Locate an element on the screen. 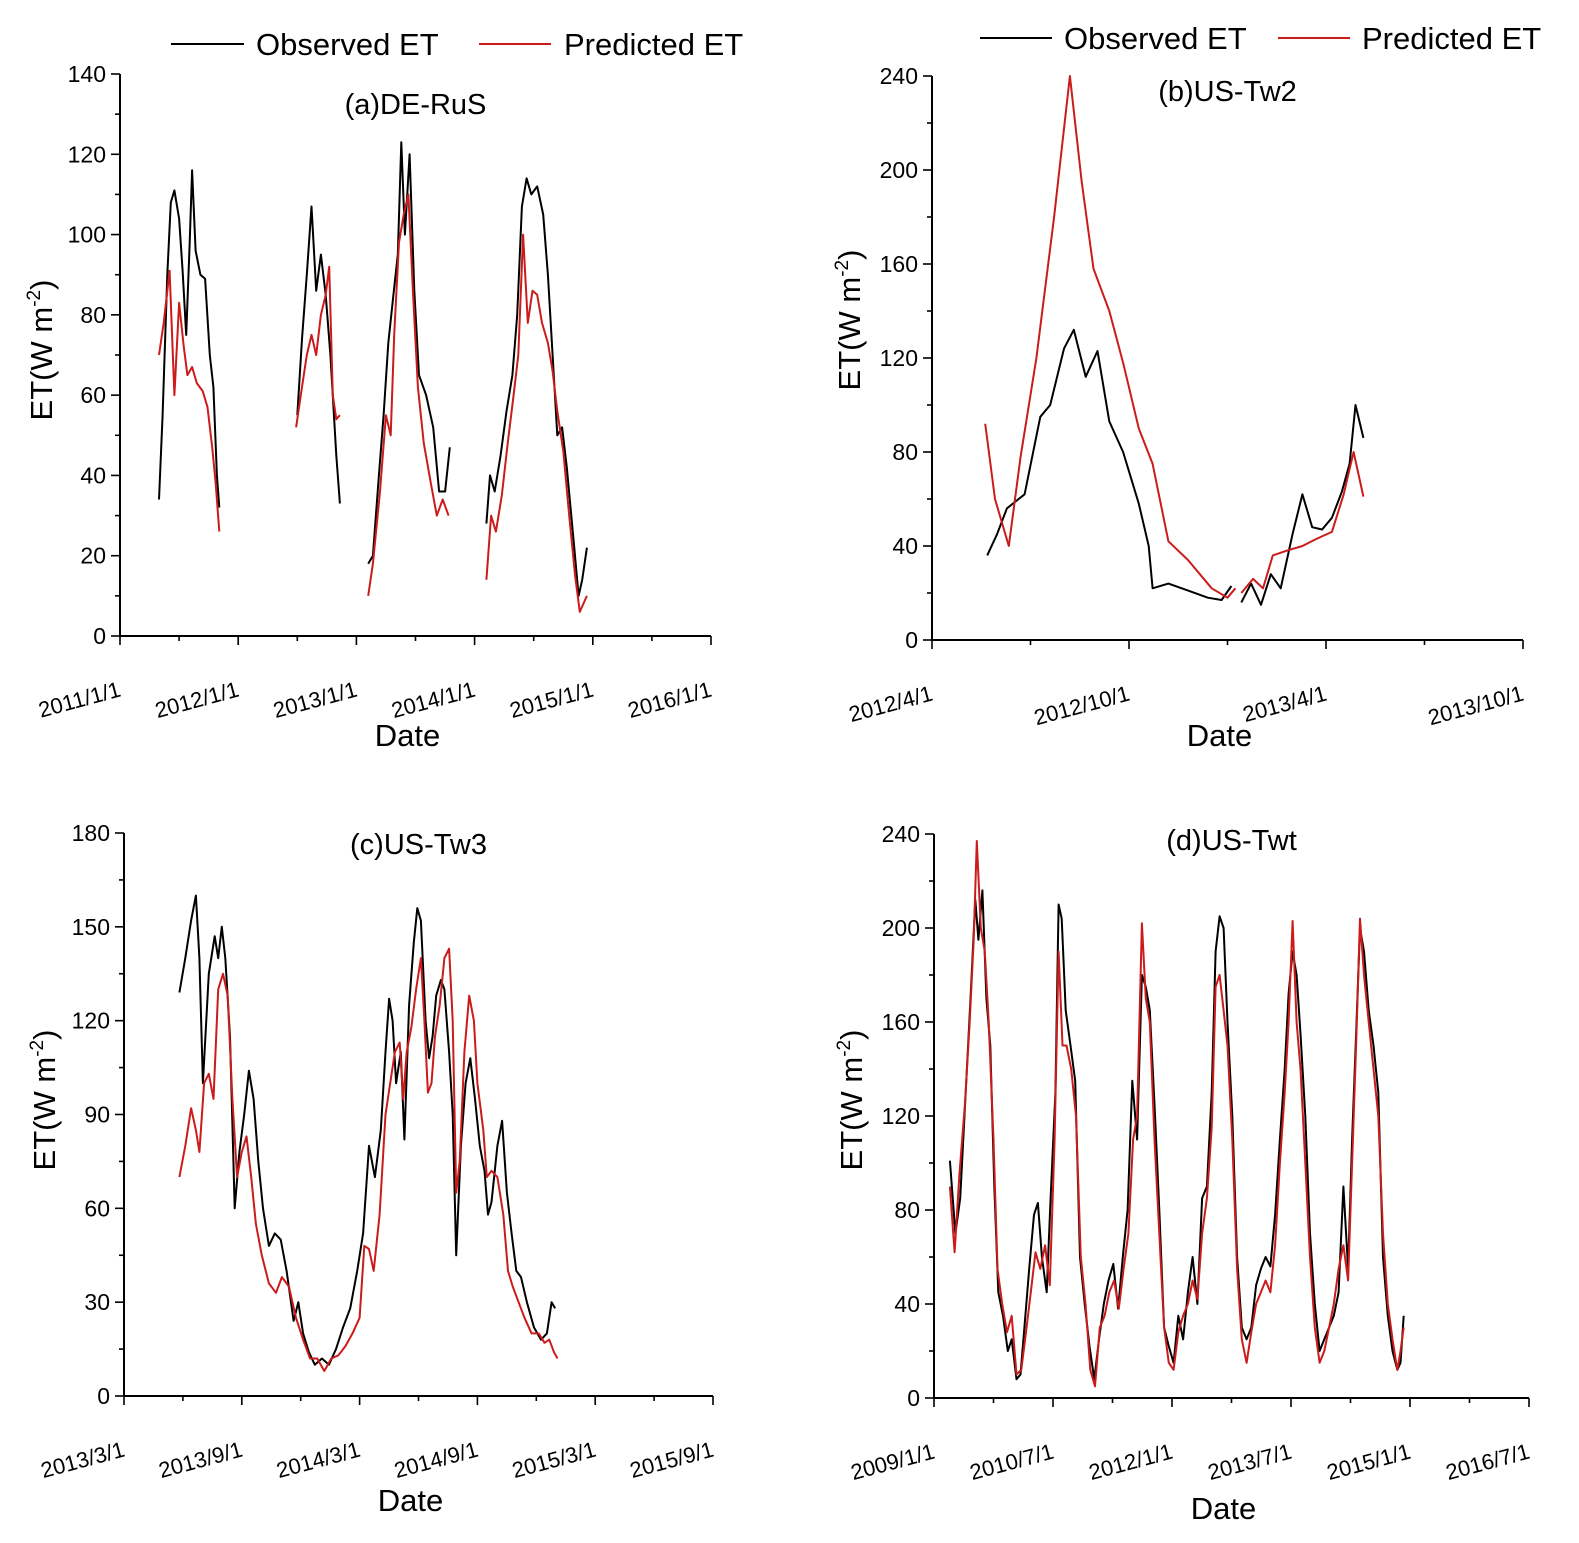 This screenshot has width=1579, height=1543. panel-title: (b)US-Tw2 is located at coordinates (1227, 92).